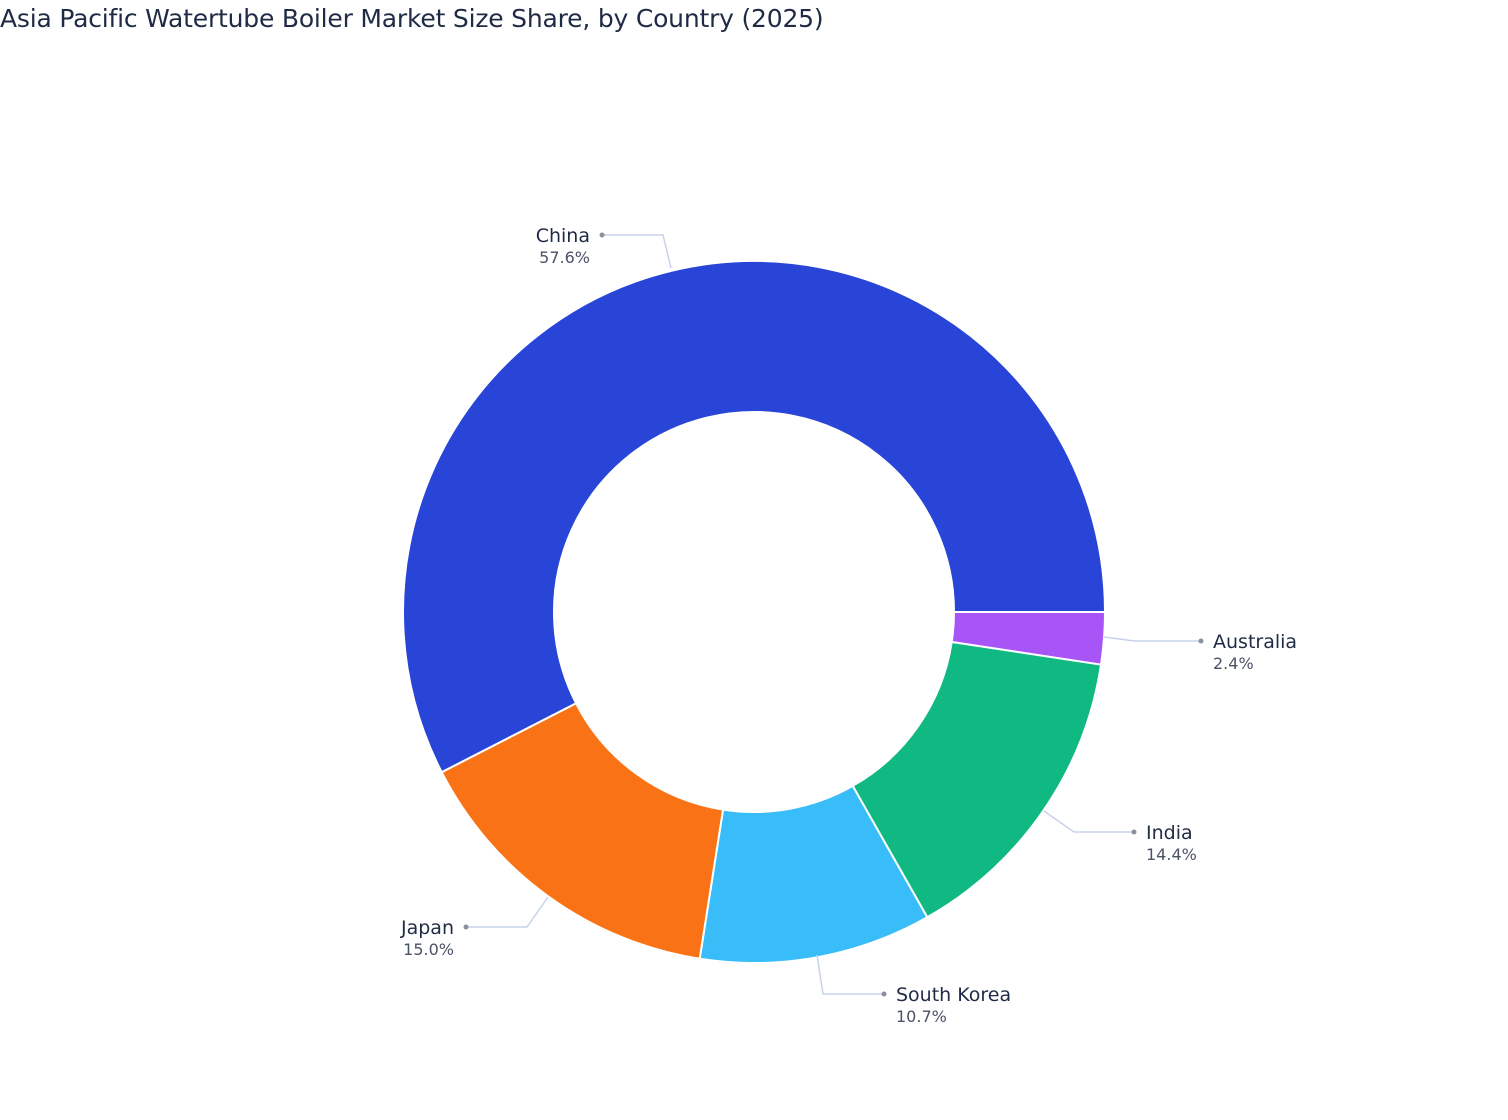 The image size is (1508, 1120). Describe the element at coordinates (582, 830) in the screenshot. I see `slice-japan` at that location.